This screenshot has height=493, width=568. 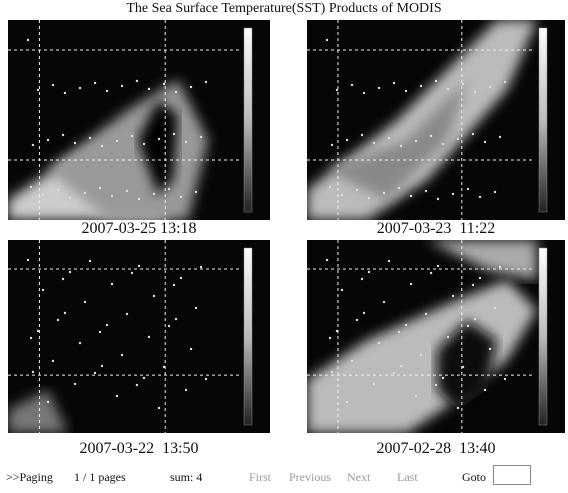 I want to click on next-link: Next, so click(x=359, y=477).